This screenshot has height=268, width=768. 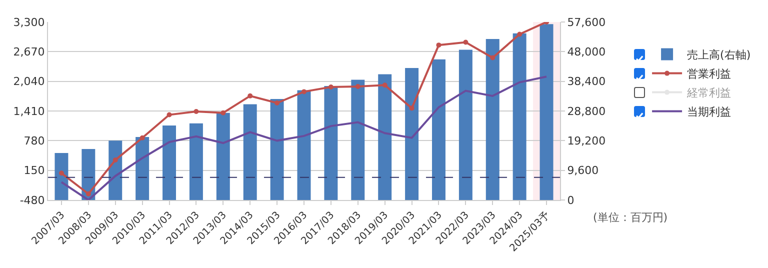 What do you see at coordinates (29, 111) in the screenshot?
I see `y-tick-label: 1,410` at bounding box center [29, 111].